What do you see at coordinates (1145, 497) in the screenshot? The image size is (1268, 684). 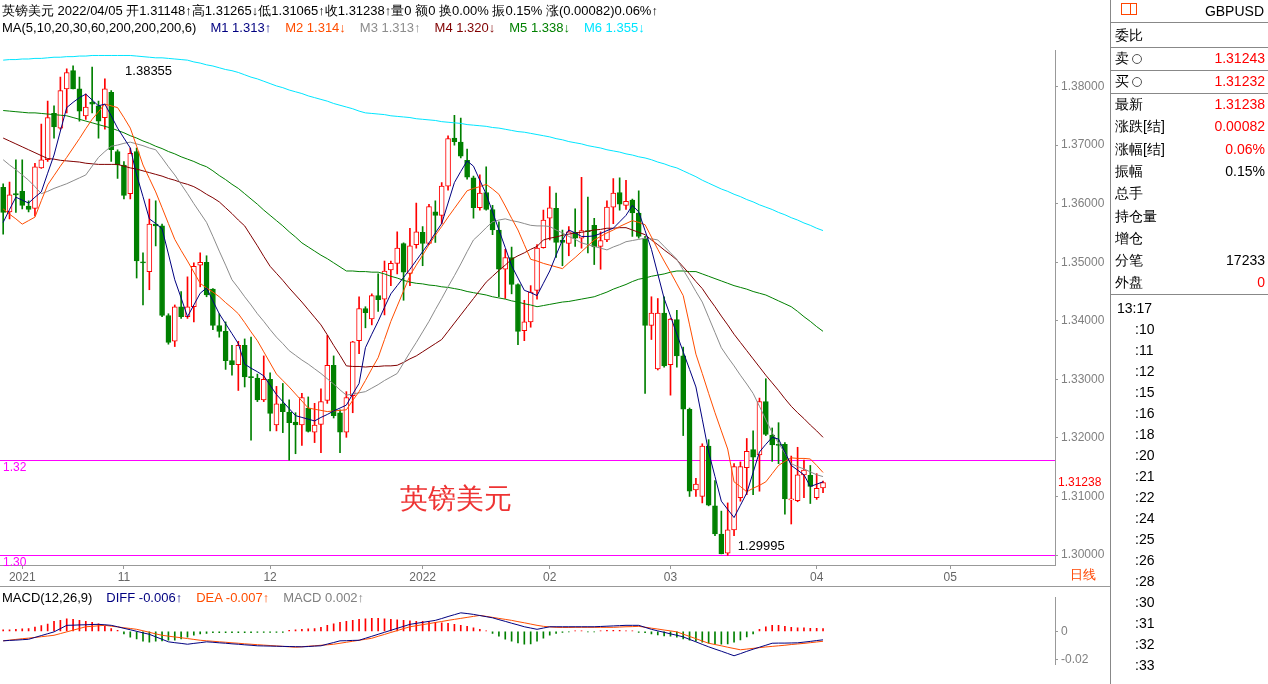 I see `text: :22` at bounding box center [1145, 497].